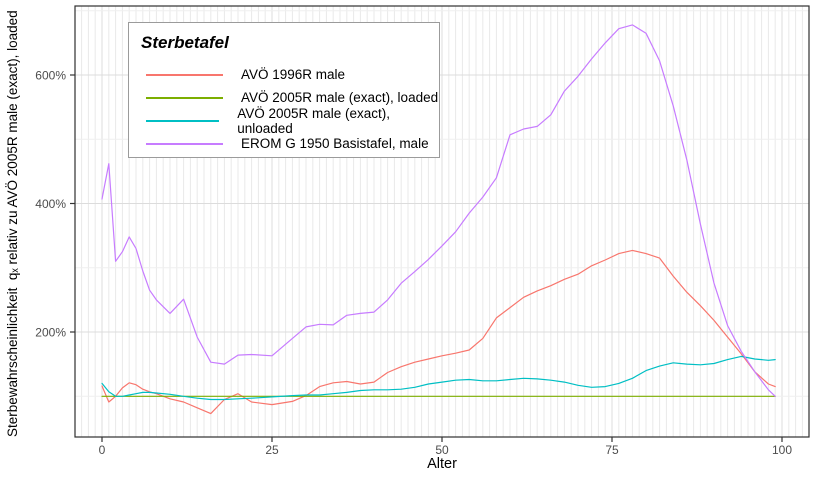  What do you see at coordinates (185, 42) in the screenshot?
I see `legend-title: Sterbetafel` at bounding box center [185, 42].